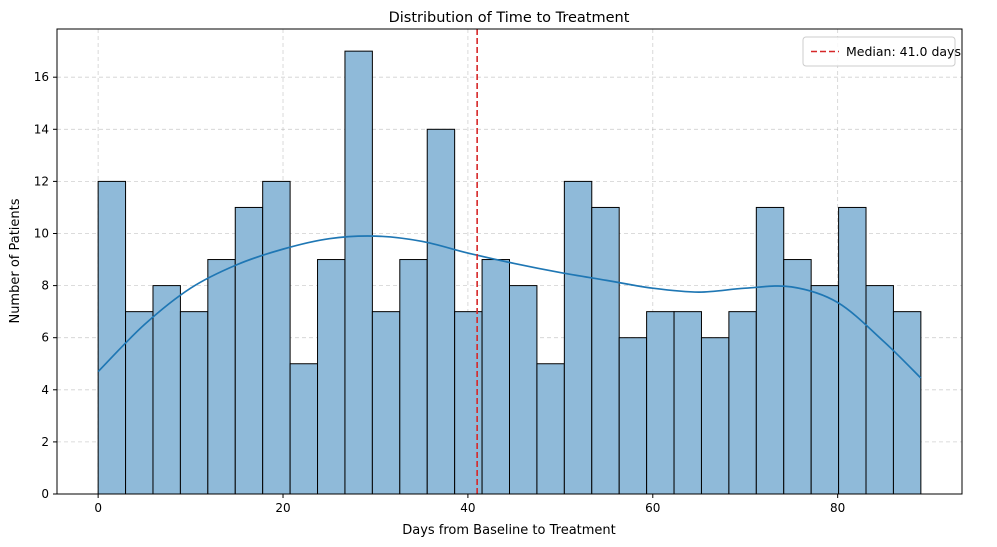 The height and width of the screenshot is (547, 997). I want to click on legend-box, so click(879, 51).